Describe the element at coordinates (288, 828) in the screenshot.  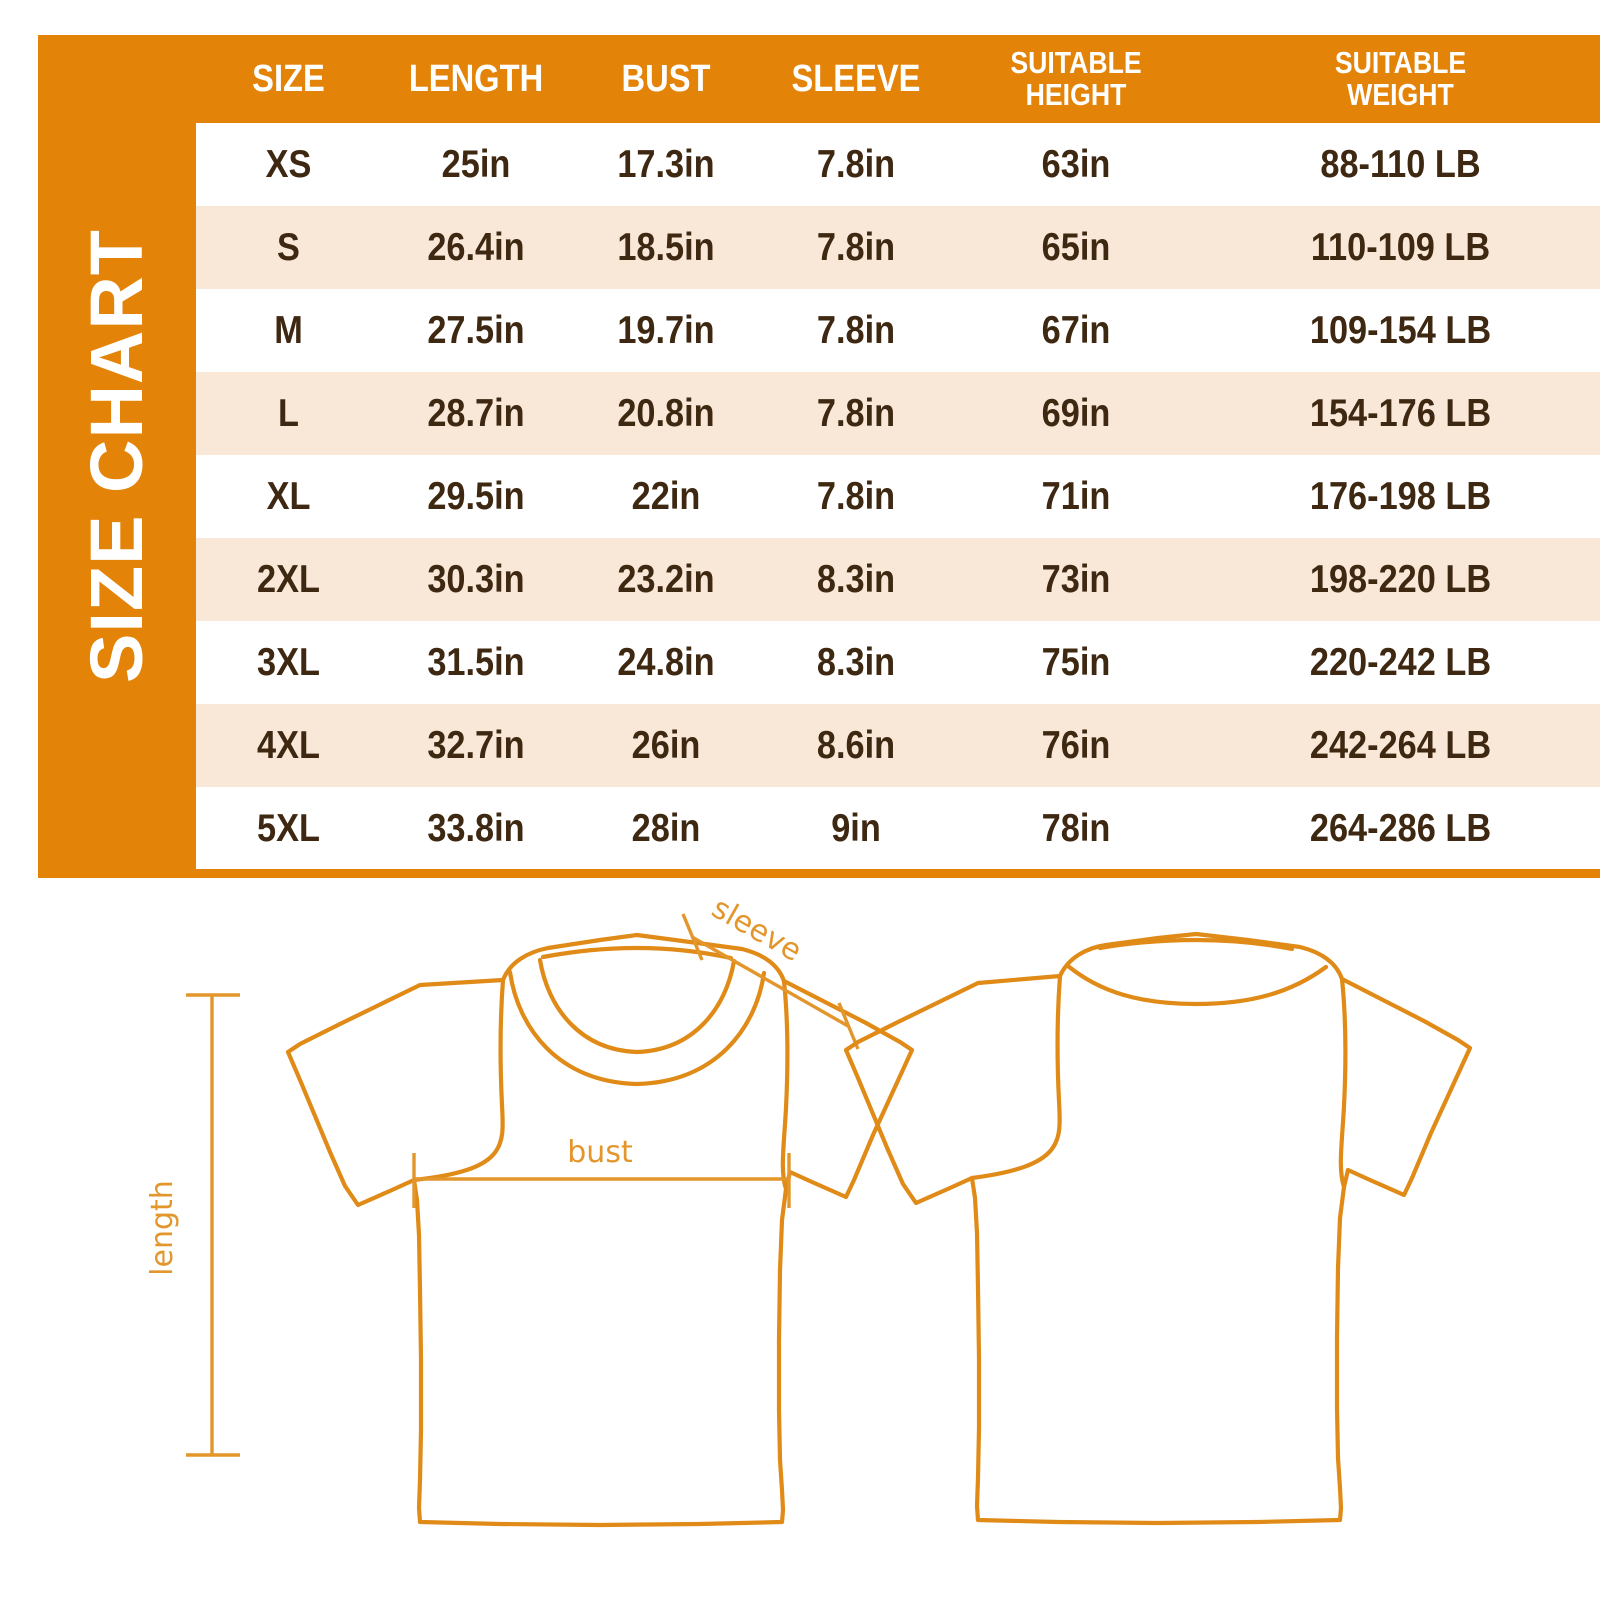
I see `cell-size: 5XL` at that location.